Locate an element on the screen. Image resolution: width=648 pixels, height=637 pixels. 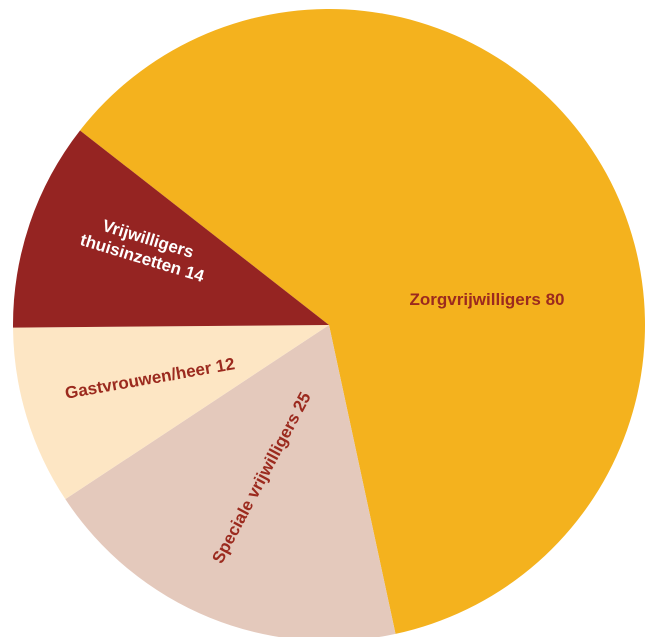
value-label: 14 is located at coordinates (194, 274).